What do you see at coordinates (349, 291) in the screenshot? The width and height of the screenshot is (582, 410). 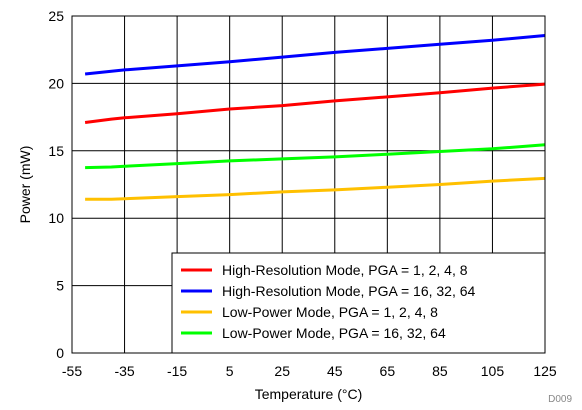 I see `legend-label-2: High-Resolution Mode, PGA = 16, 32, 64` at bounding box center [349, 291].